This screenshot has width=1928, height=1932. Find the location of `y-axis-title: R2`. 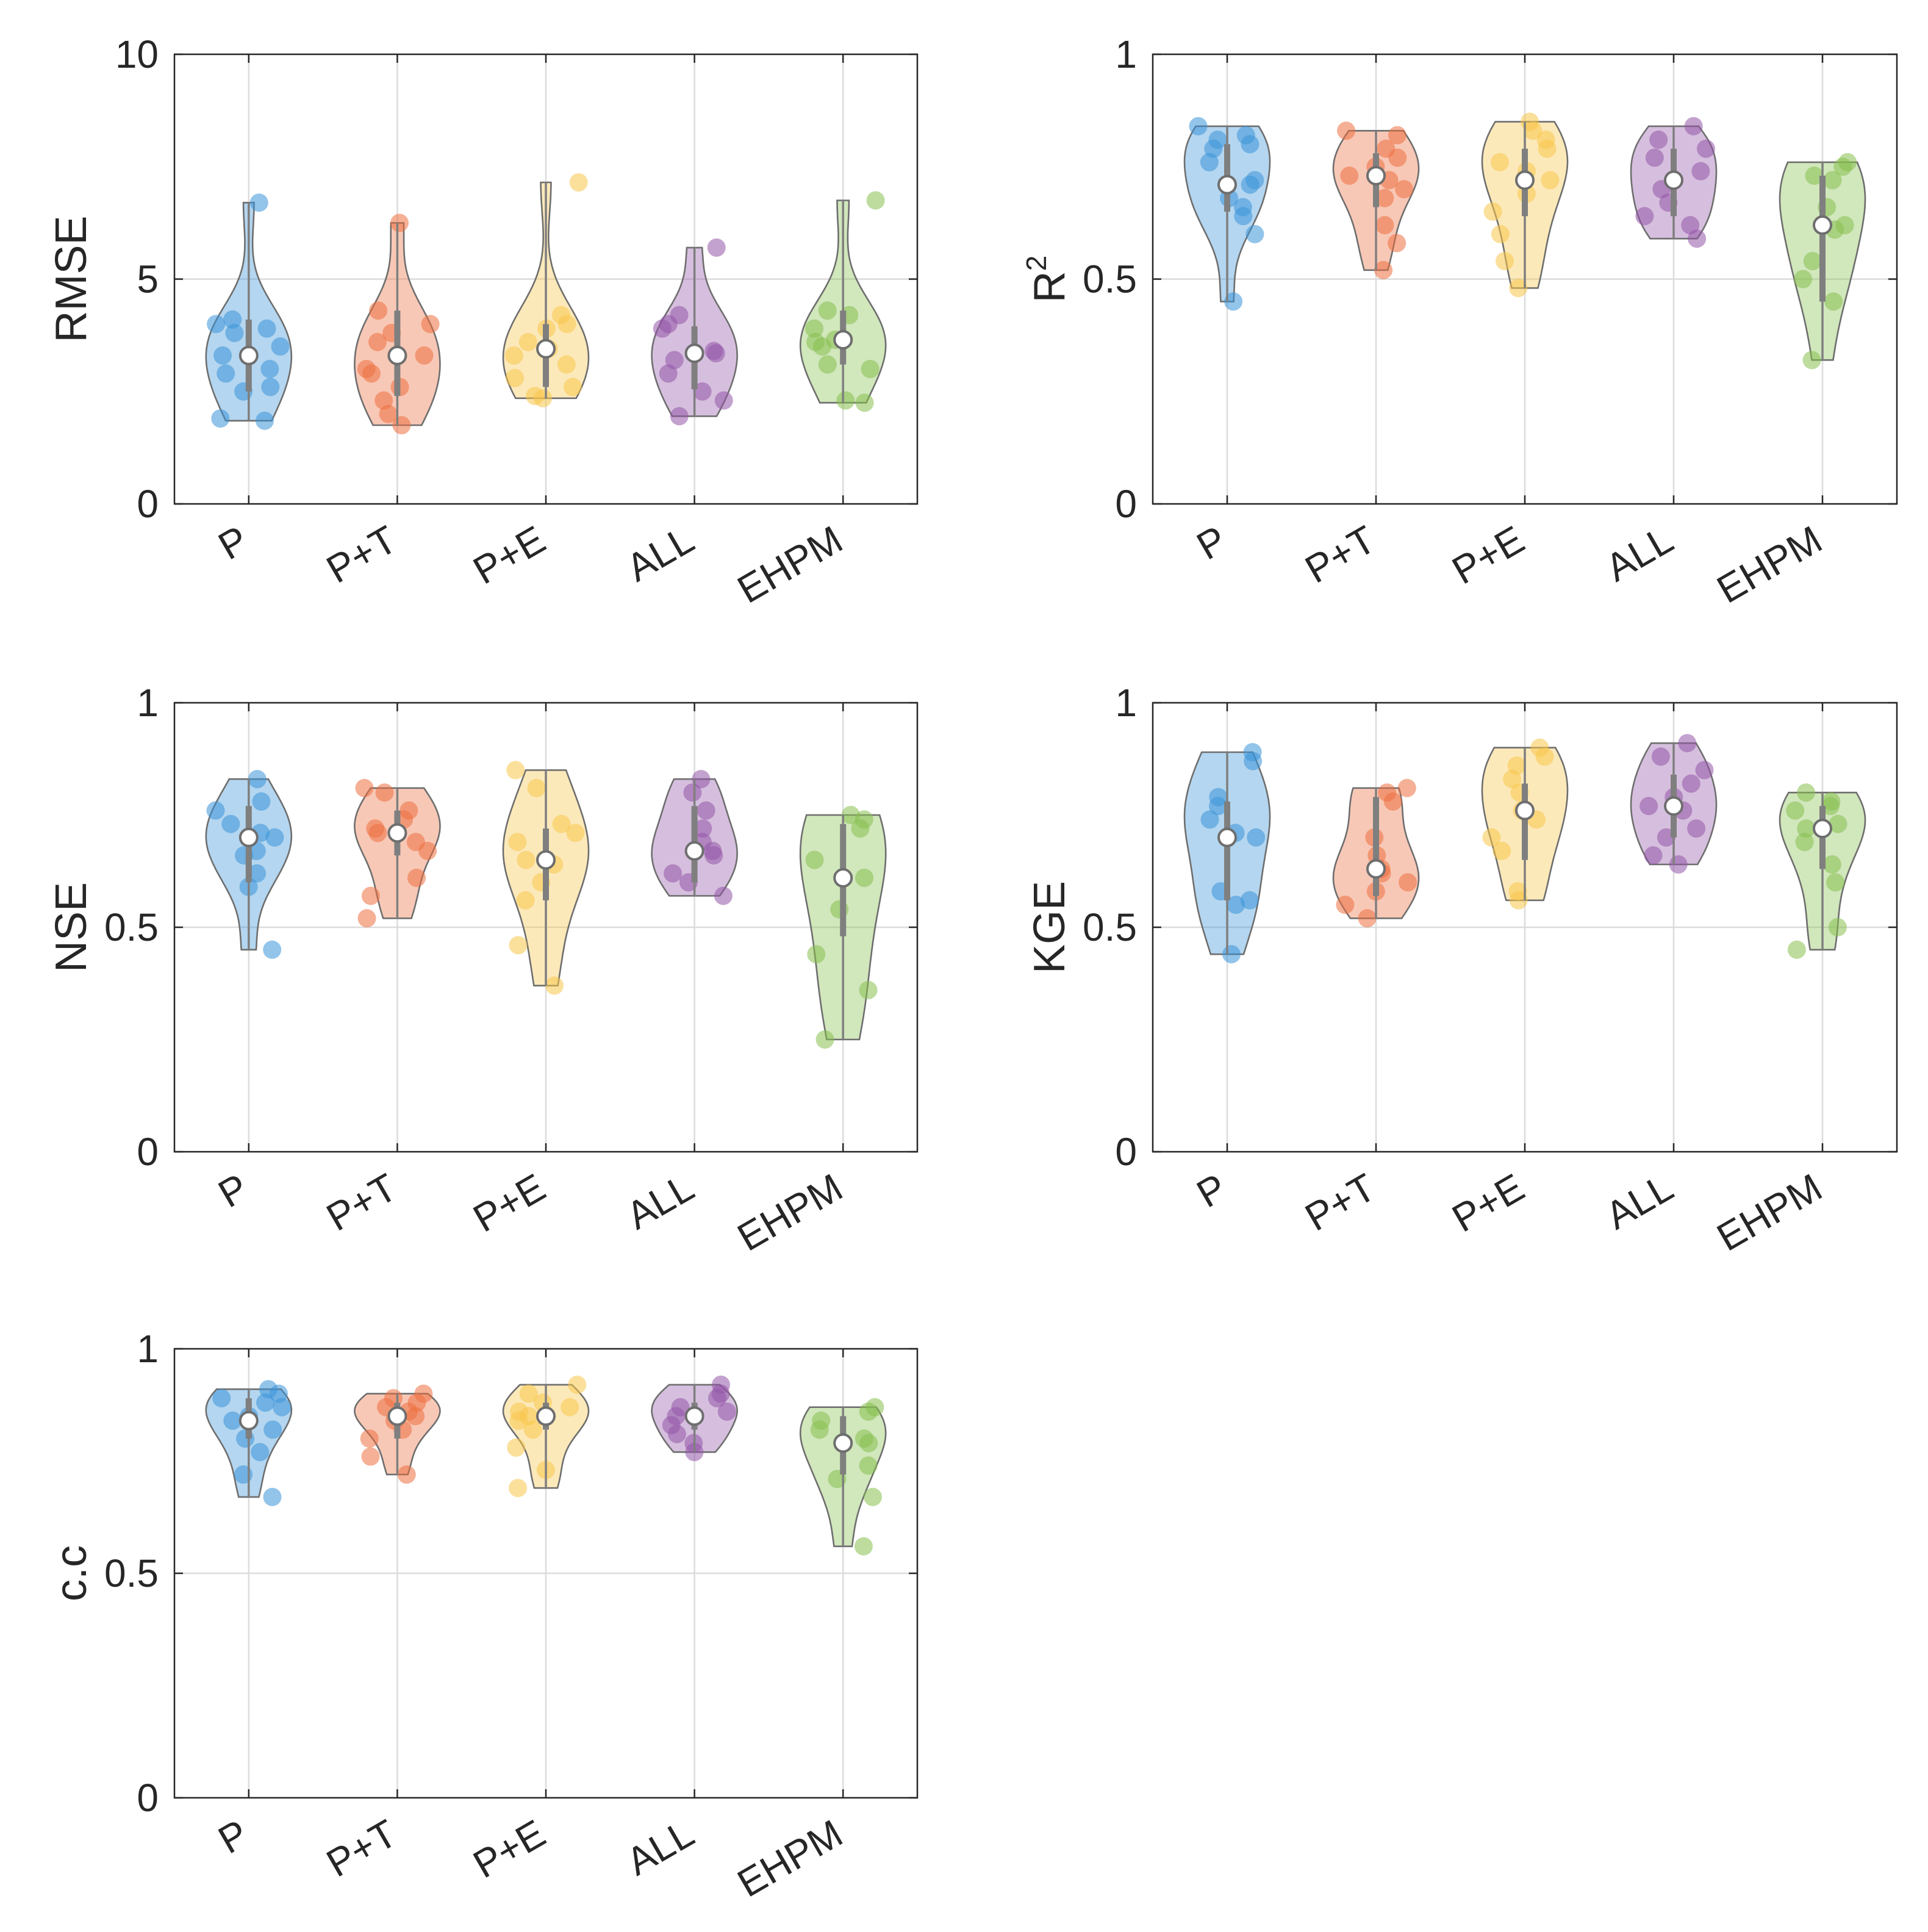

y-axis-title: R2 is located at coordinates (1047, 279).